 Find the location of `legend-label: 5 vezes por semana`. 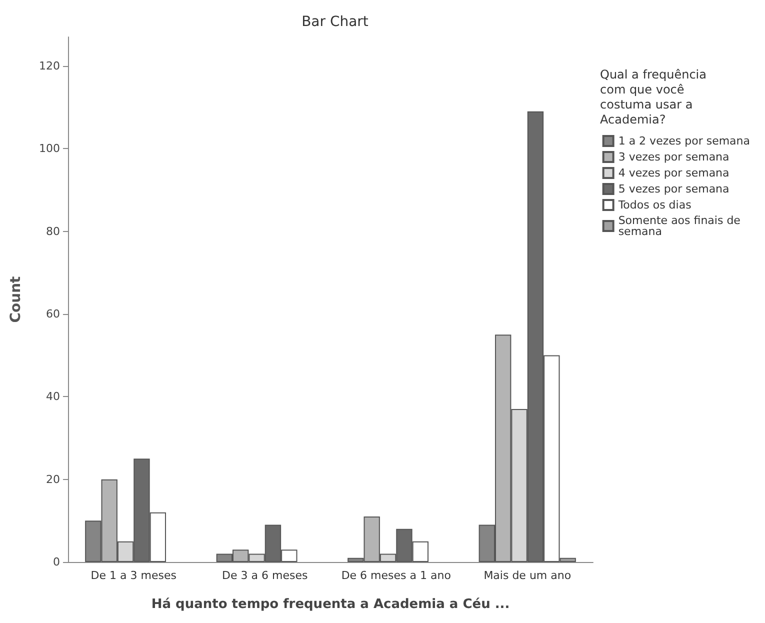

legend-label: 5 vezes por semana is located at coordinates (674, 189).